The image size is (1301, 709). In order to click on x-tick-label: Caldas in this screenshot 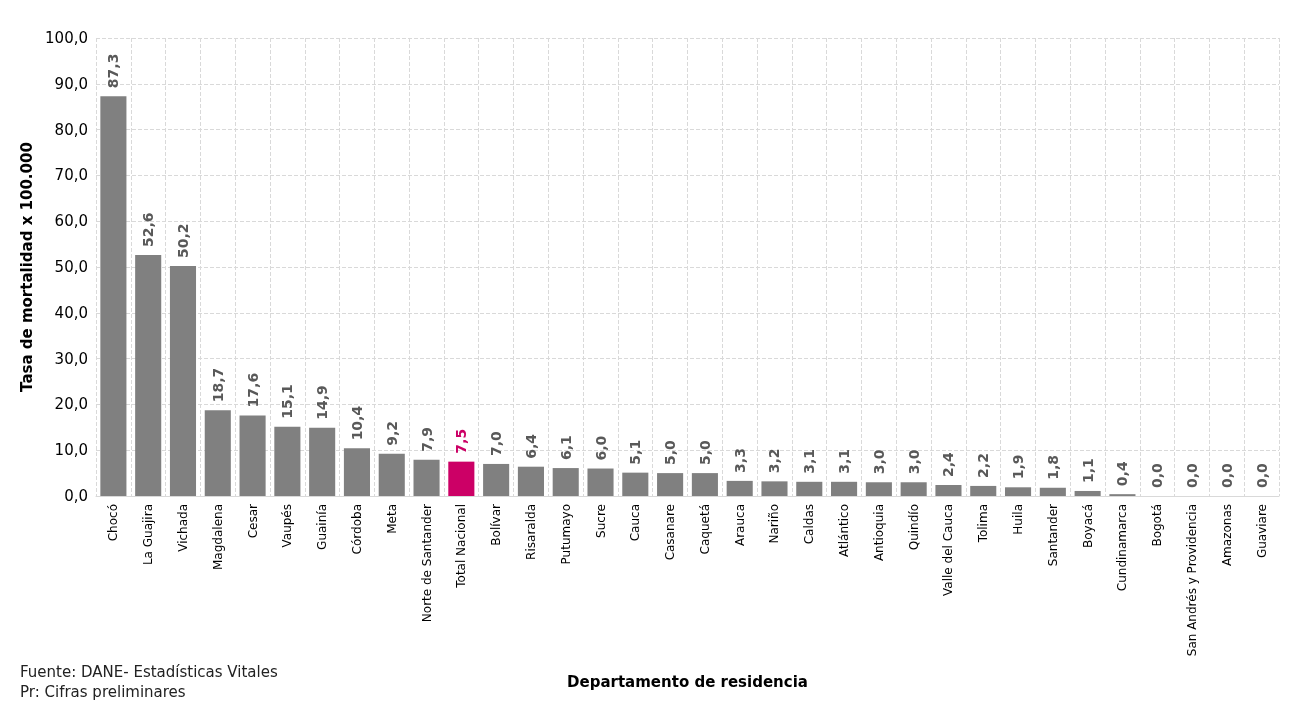, I will do `click(809, 524)`.